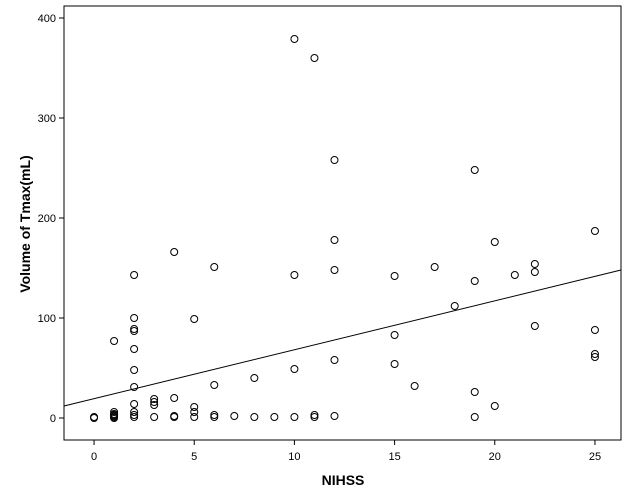  I want to click on x-axis: 0 5 10 15 20 25, so click(346, 451).